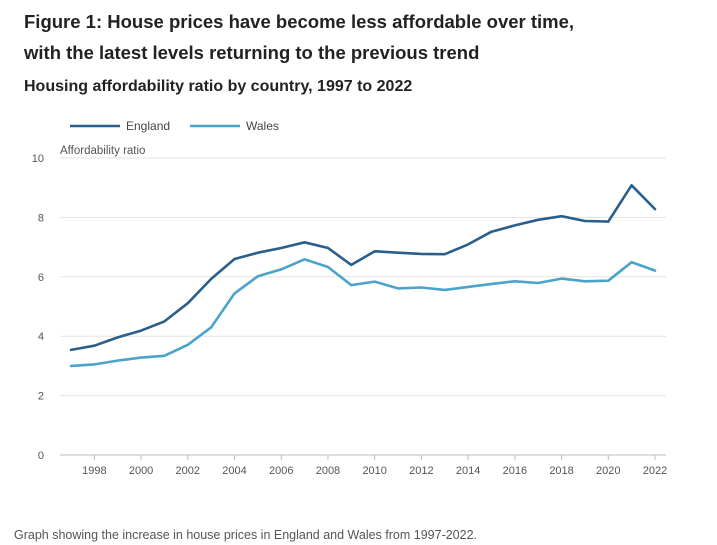  Describe the element at coordinates (94, 471) in the screenshot. I see `x-tick-label: 1998` at that location.